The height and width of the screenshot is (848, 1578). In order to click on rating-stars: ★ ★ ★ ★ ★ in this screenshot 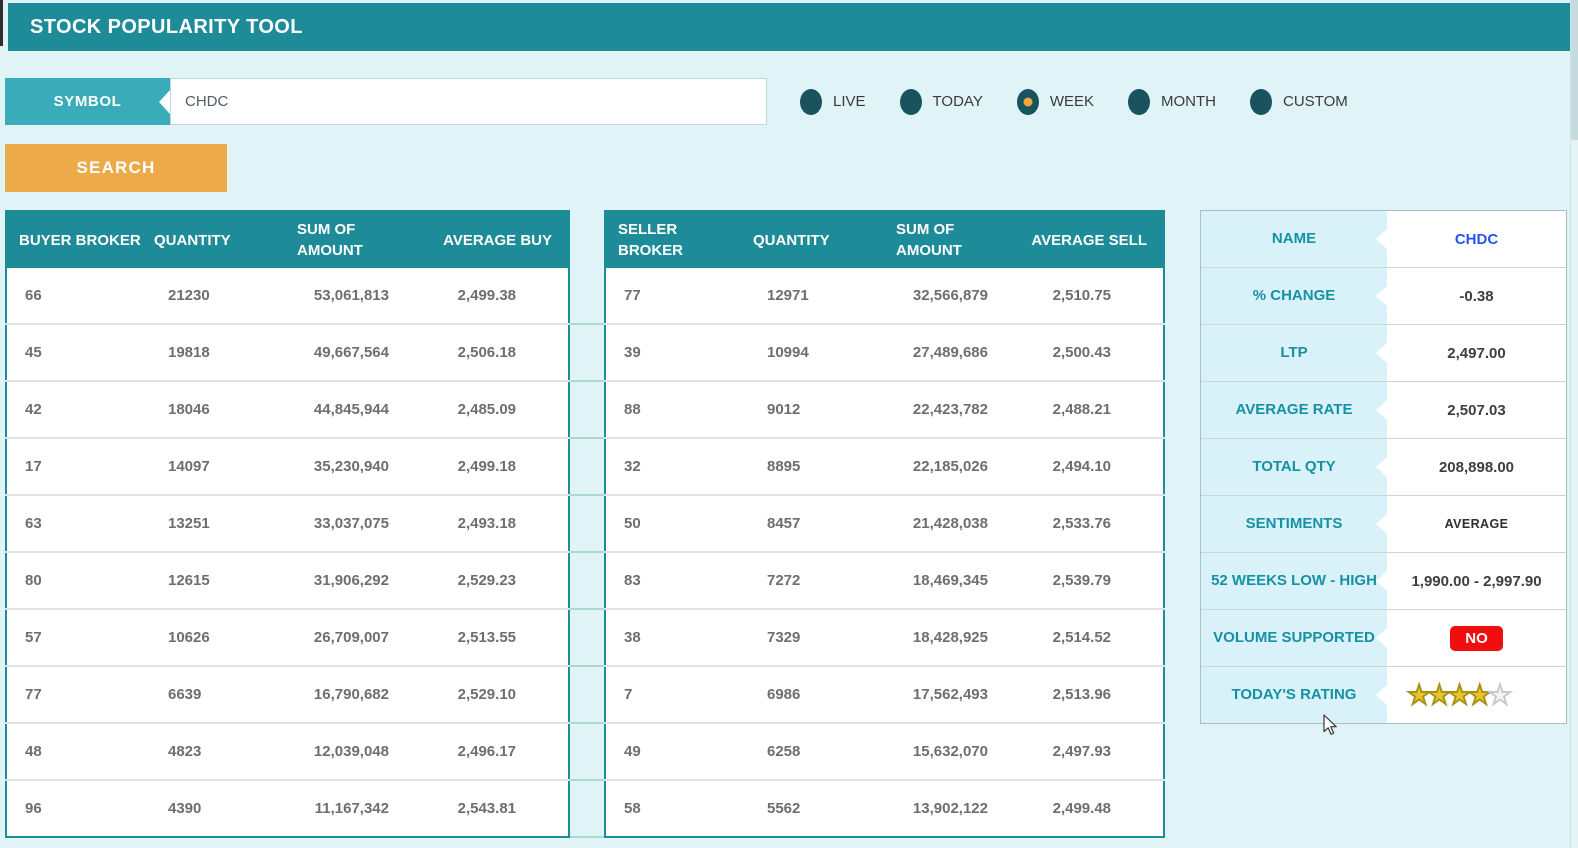, I will do `click(1476, 695)`.